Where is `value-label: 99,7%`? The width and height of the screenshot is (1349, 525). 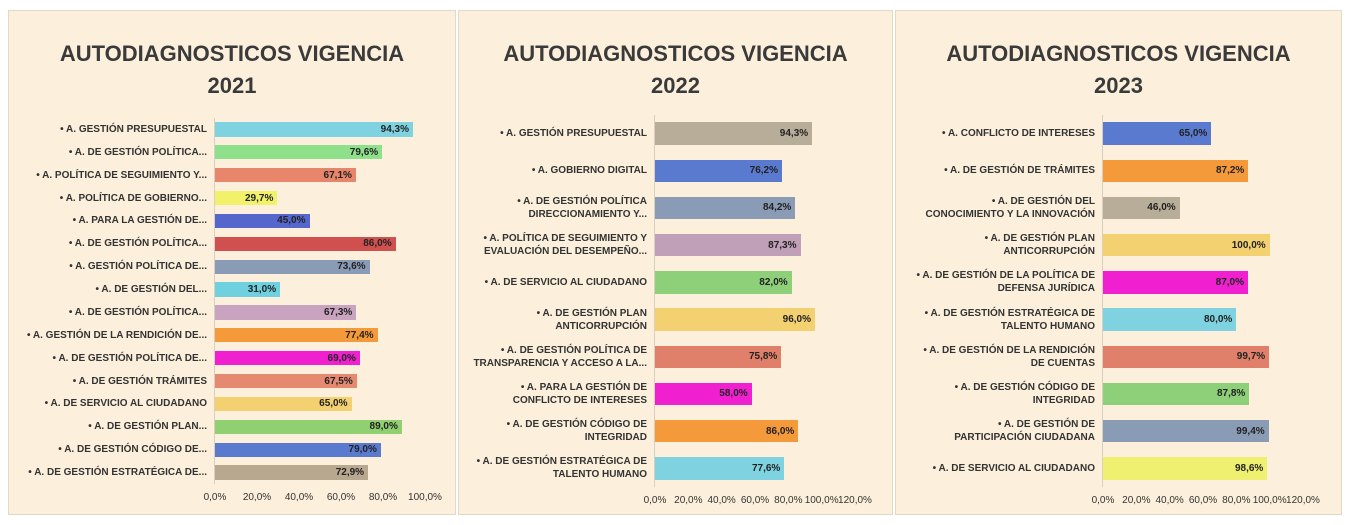
value-label: 99,7% is located at coordinates (1251, 357).